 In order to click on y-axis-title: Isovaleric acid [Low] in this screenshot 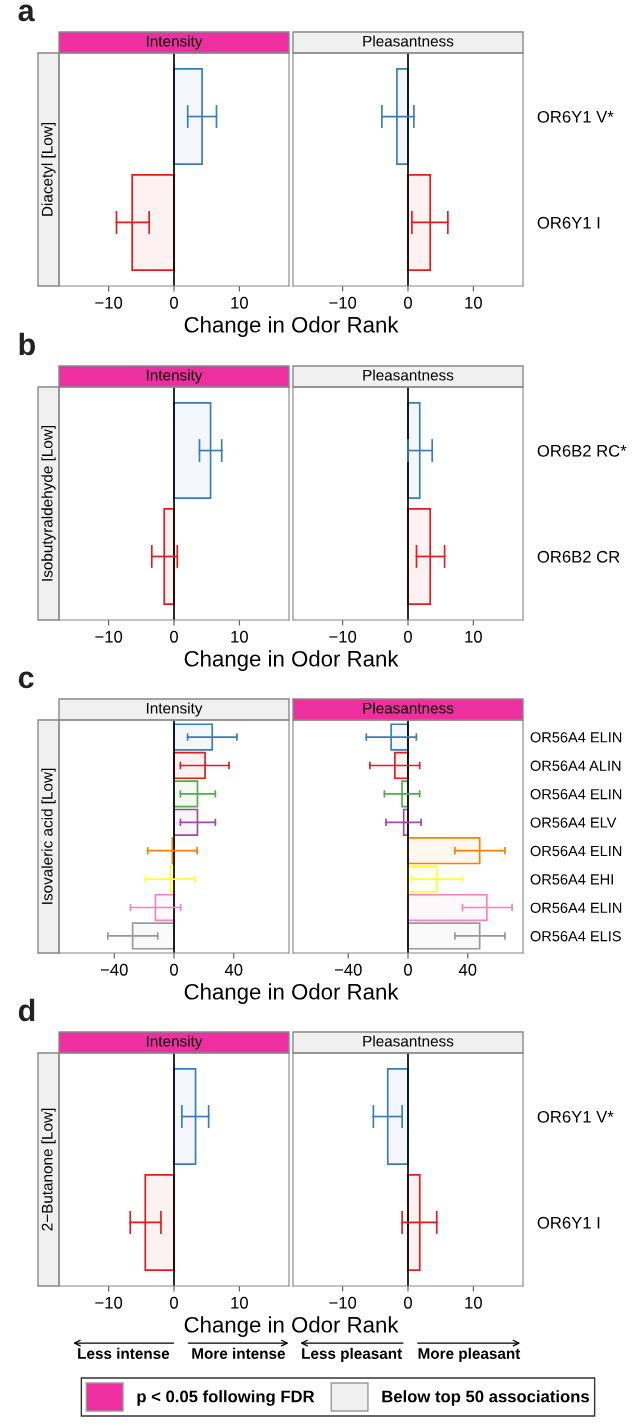, I will do `click(48, 836)`.